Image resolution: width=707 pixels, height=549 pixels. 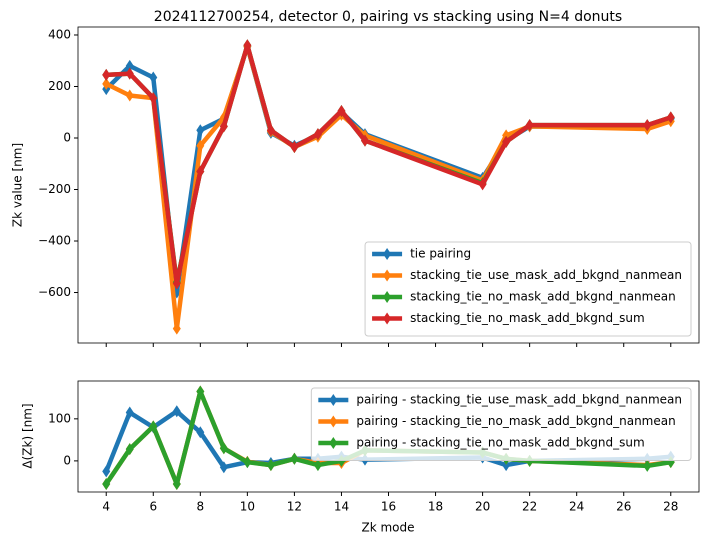 I want to click on x-tick-label: 10, so click(x=247, y=507).